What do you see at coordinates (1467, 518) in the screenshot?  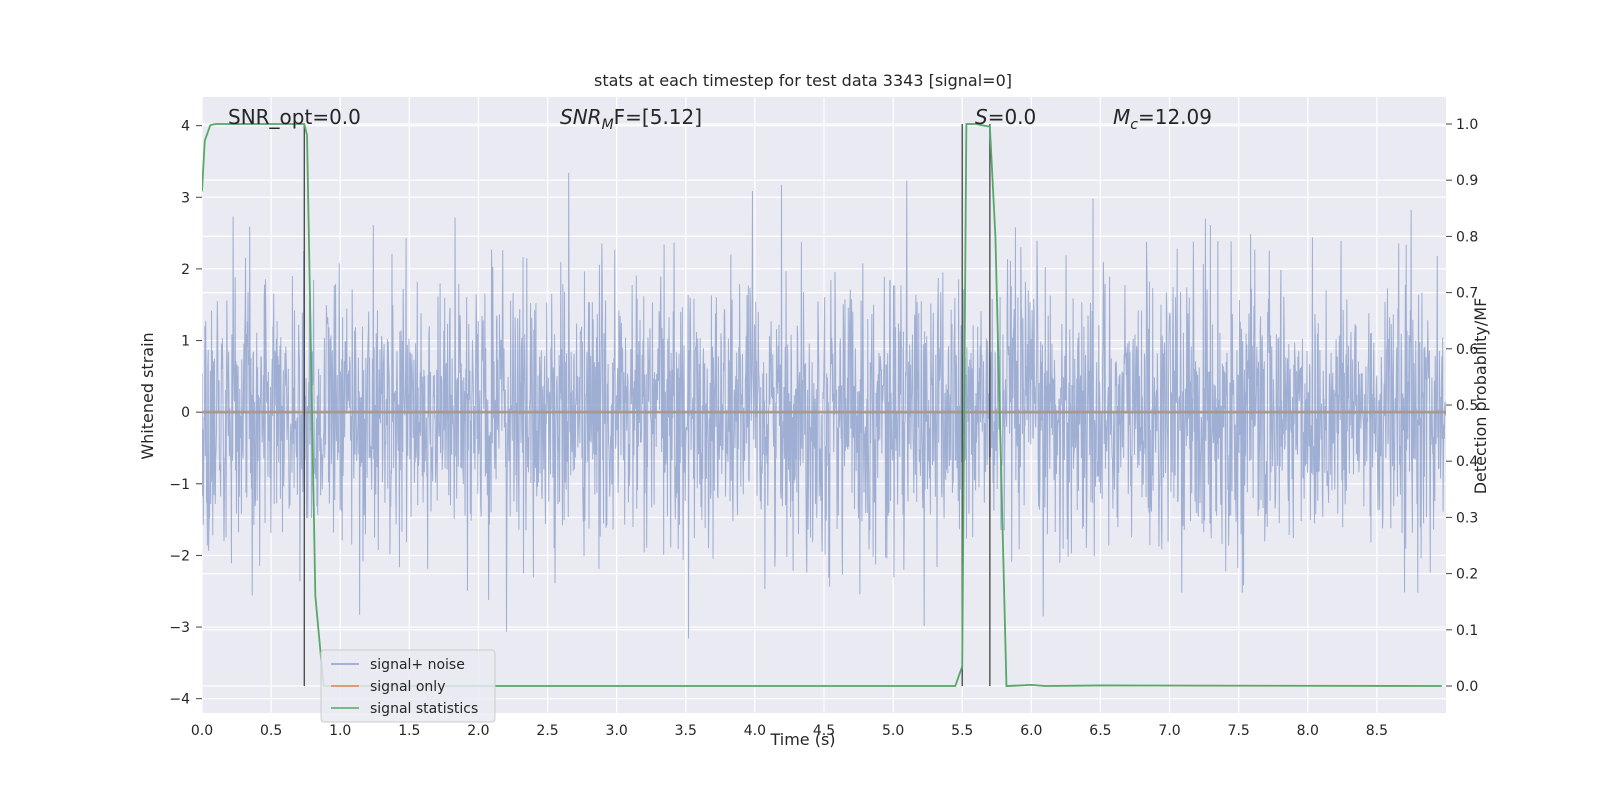 I see `right-tick-label: 0.3` at bounding box center [1467, 518].